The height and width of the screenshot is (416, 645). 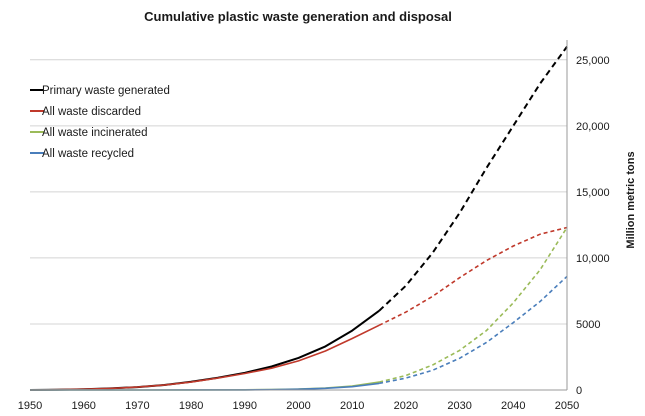 I want to click on x-tick-label-2000: 2000, so click(x=298, y=406).